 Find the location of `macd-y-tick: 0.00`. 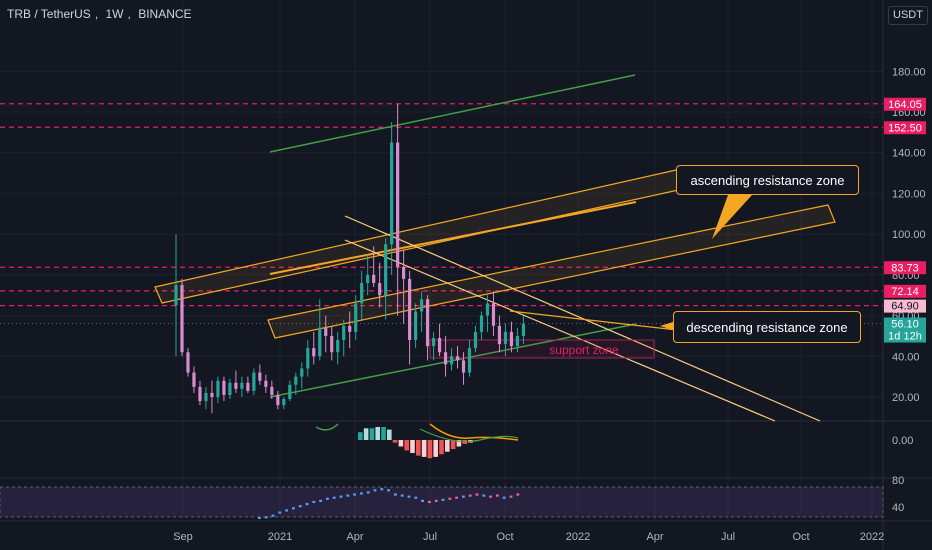

macd-y-tick: 0.00 is located at coordinates (902, 441).